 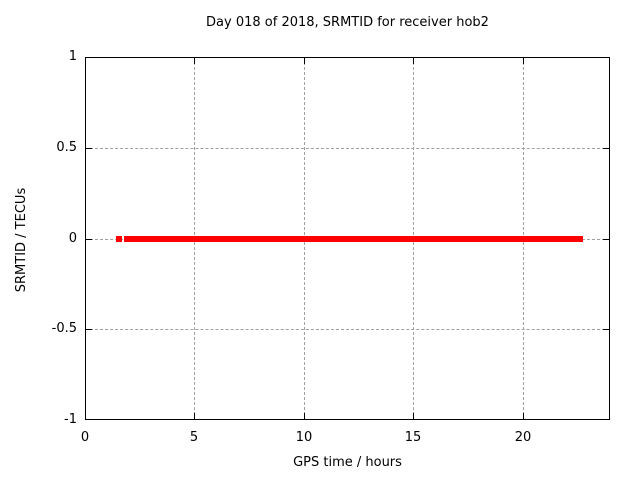 What do you see at coordinates (413, 437) in the screenshot?
I see `x-tick-label: 15` at bounding box center [413, 437].